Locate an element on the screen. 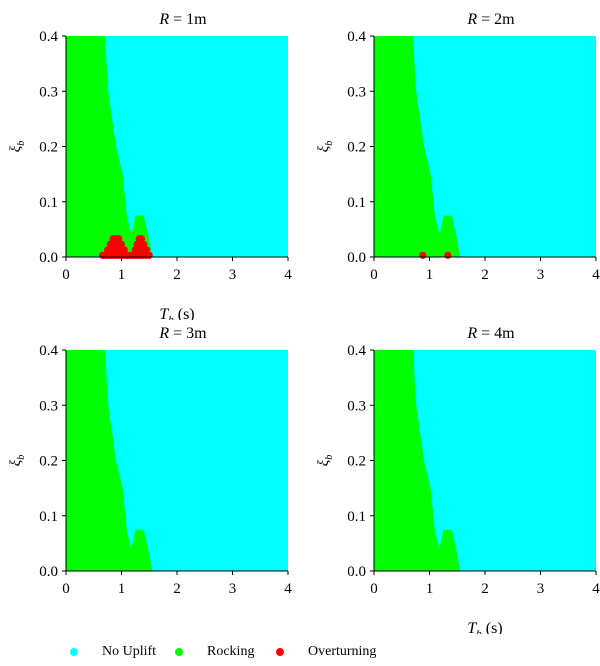 The image size is (600, 666). legend-marker-no-uplift is located at coordinates (74, 652).